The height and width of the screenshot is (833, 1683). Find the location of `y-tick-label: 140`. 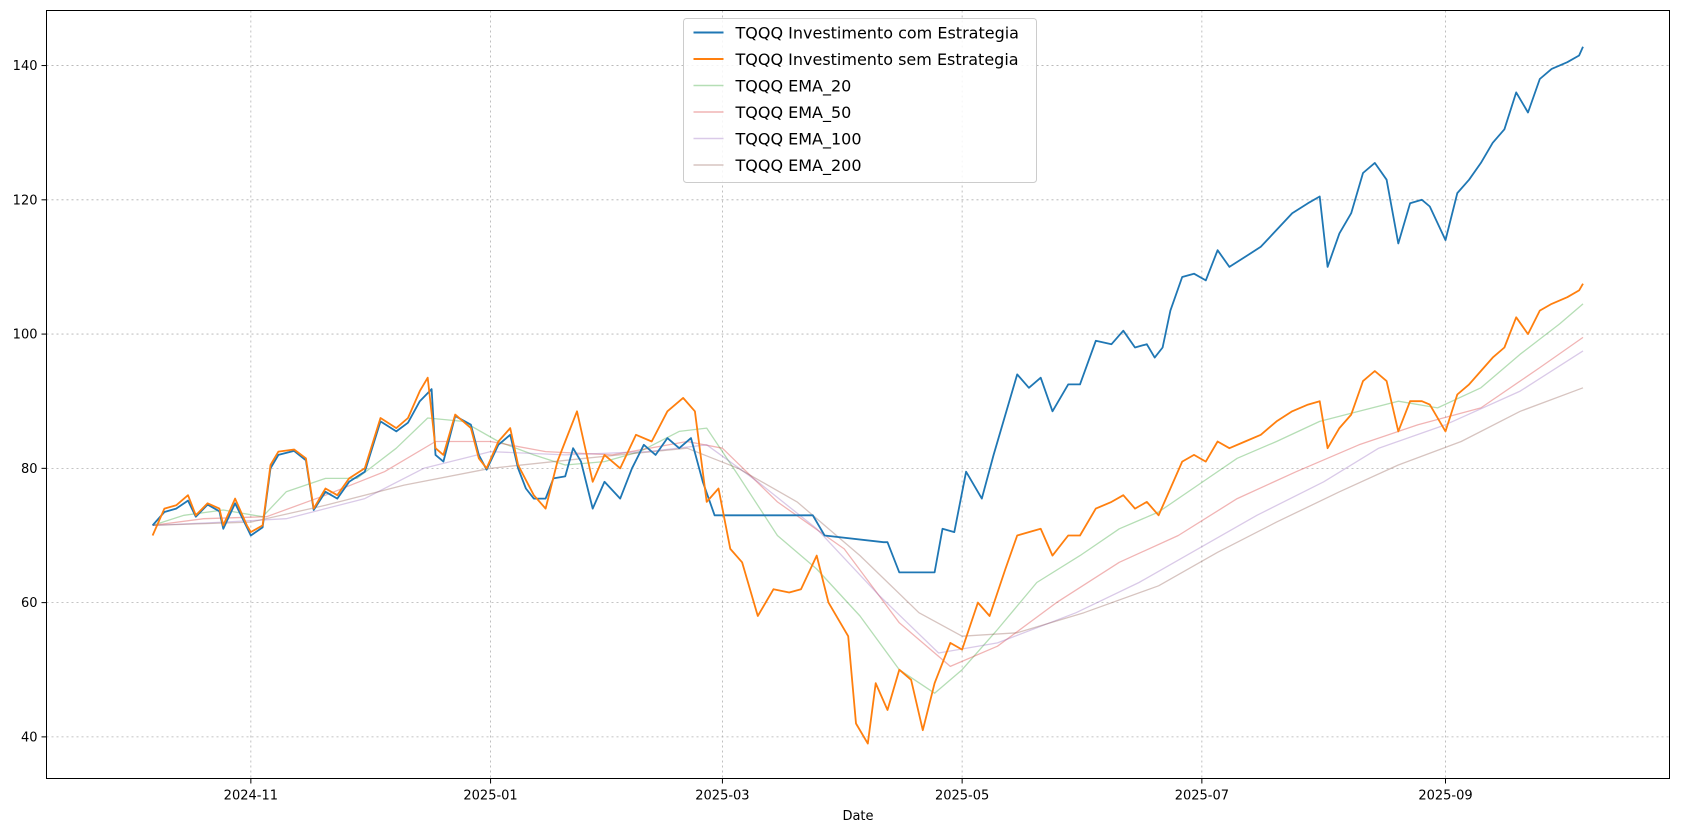

y-tick-label: 140 is located at coordinates (25, 66).